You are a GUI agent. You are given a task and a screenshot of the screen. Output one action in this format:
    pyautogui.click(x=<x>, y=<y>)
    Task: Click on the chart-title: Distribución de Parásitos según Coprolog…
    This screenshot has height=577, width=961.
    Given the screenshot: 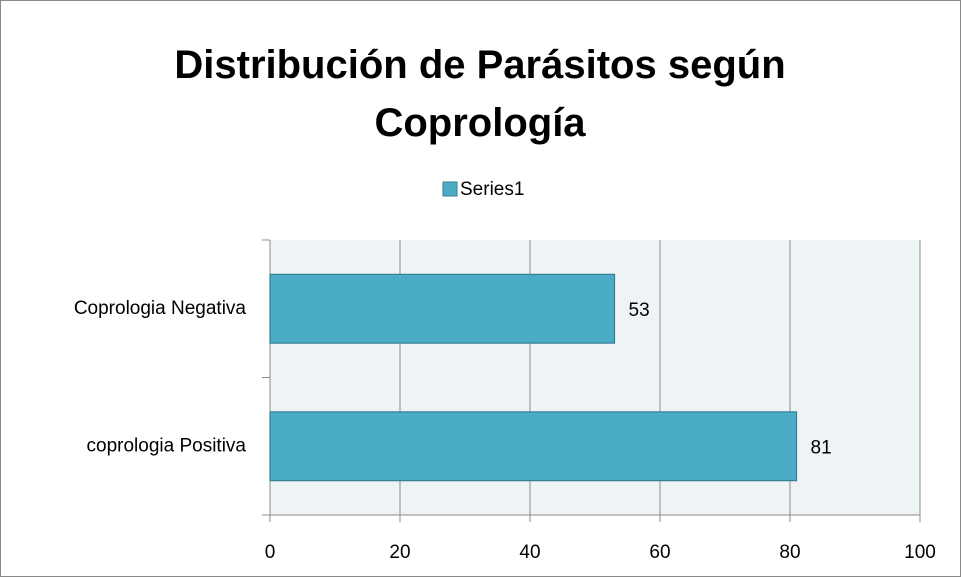 What is the action you would take?
    pyautogui.click(x=480, y=94)
    